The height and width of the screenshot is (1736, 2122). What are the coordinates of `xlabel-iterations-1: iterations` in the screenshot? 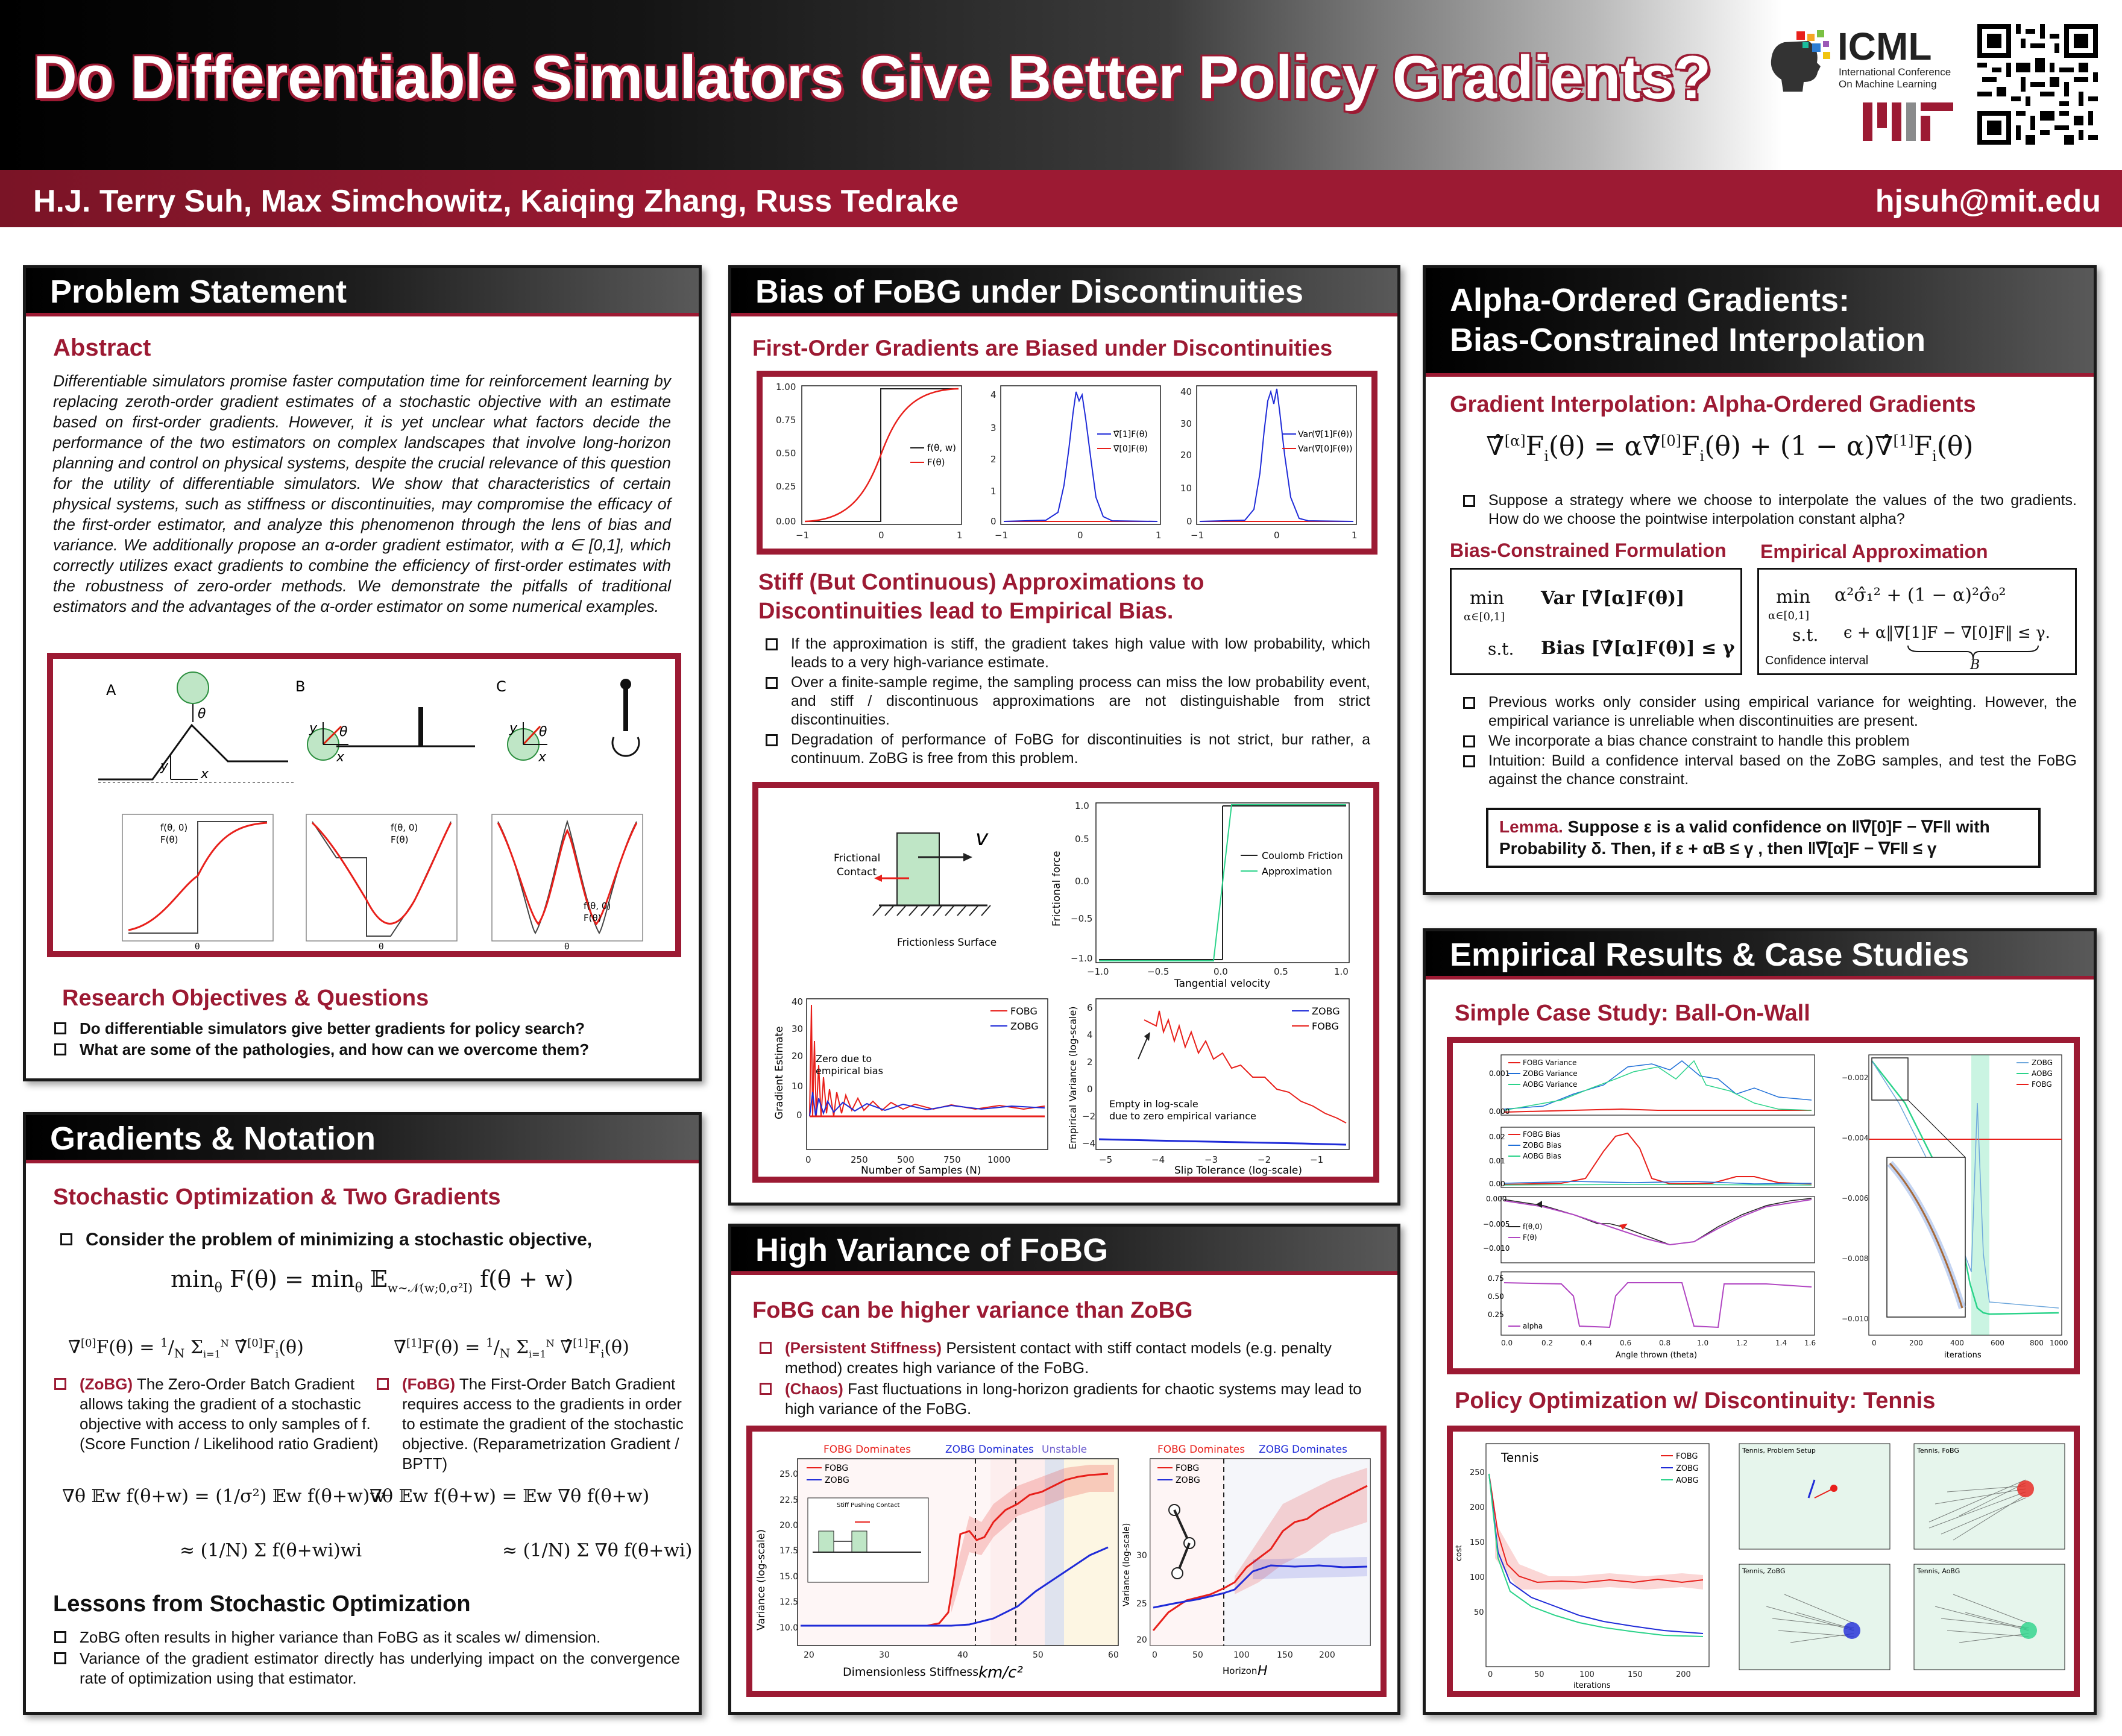 It's located at (1963, 1355).